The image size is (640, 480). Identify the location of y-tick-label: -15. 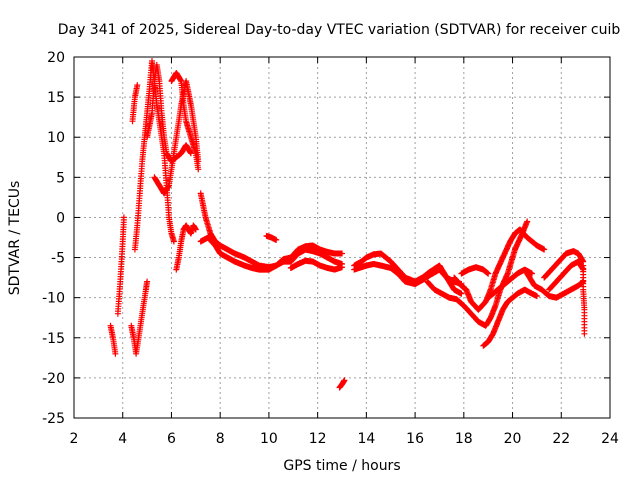
(53, 339).